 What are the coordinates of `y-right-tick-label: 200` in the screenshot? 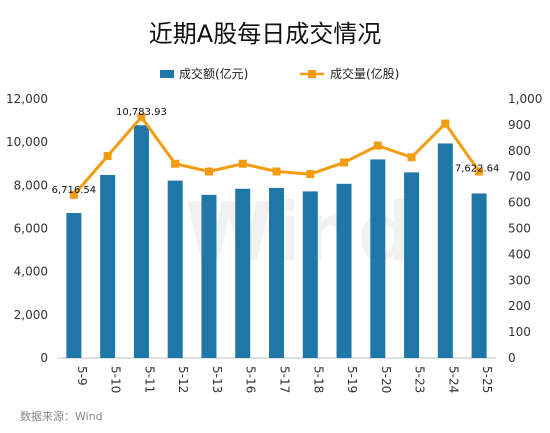 It's located at (519, 306).